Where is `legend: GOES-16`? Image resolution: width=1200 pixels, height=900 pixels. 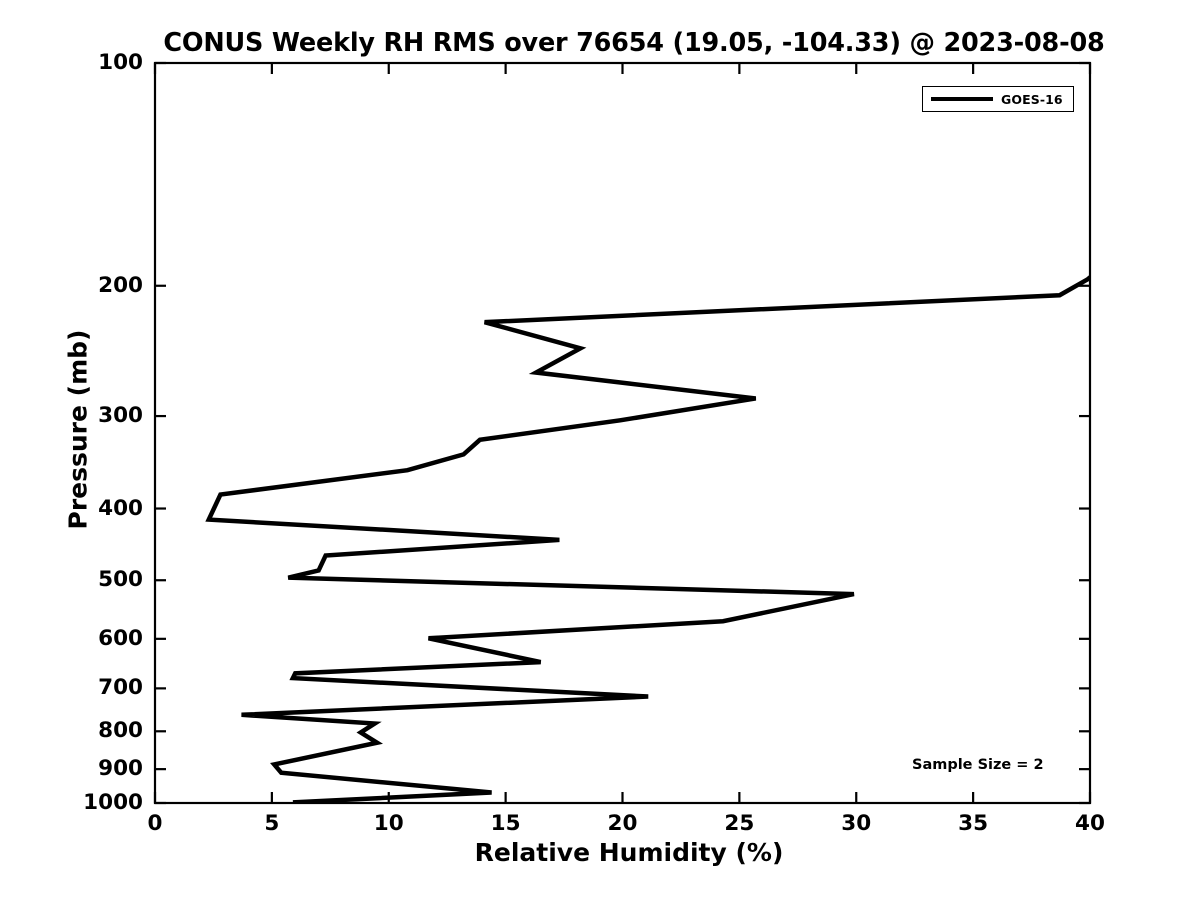 legend: GOES-16 is located at coordinates (998, 99).